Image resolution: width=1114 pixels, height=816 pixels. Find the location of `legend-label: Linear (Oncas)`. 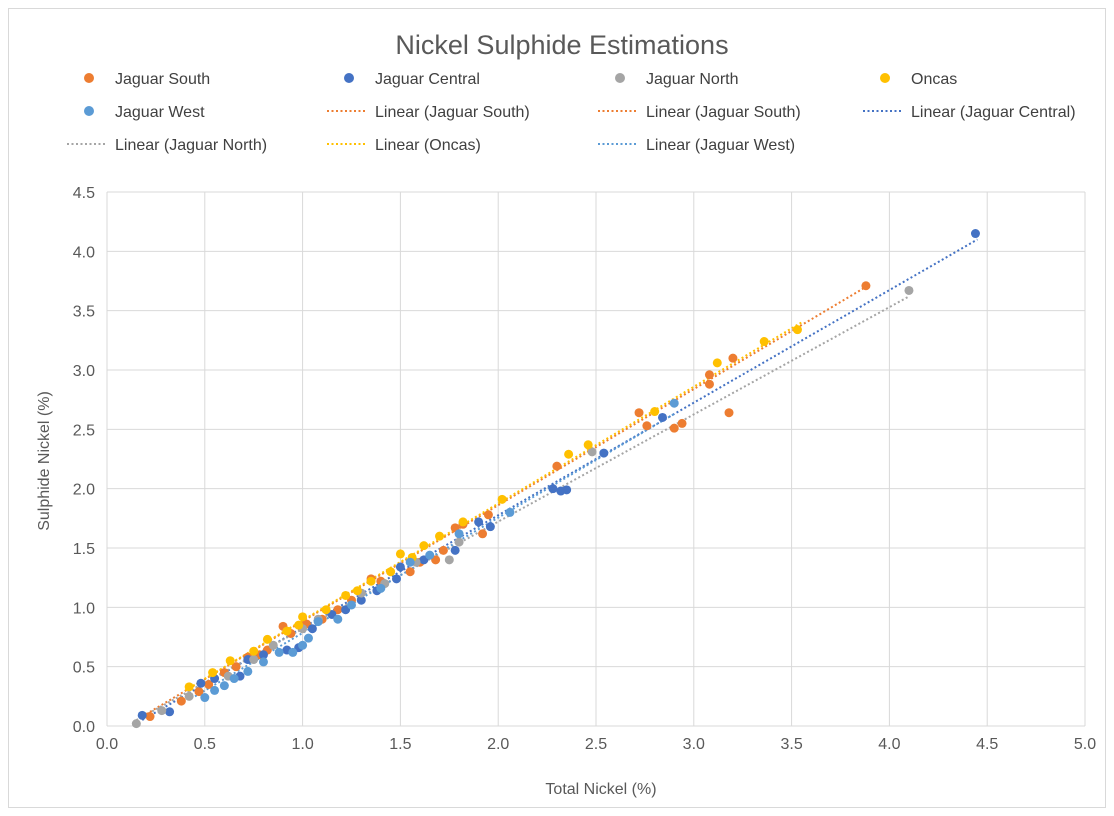

legend-label: Linear (Oncas) is located at coordinates (428, 145).